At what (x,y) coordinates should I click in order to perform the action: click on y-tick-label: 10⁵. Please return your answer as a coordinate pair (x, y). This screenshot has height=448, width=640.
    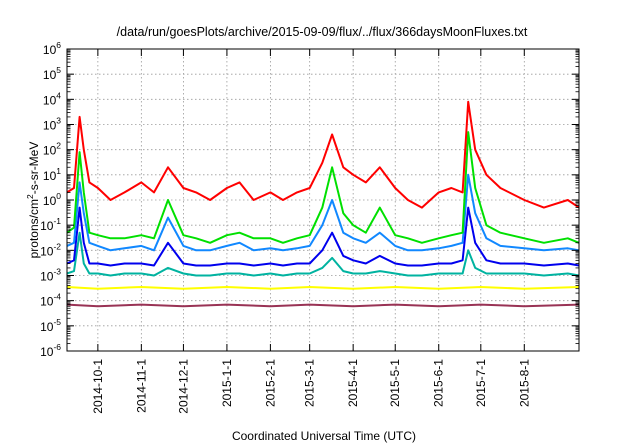
    Looking at the image, I should click on (52, 73).